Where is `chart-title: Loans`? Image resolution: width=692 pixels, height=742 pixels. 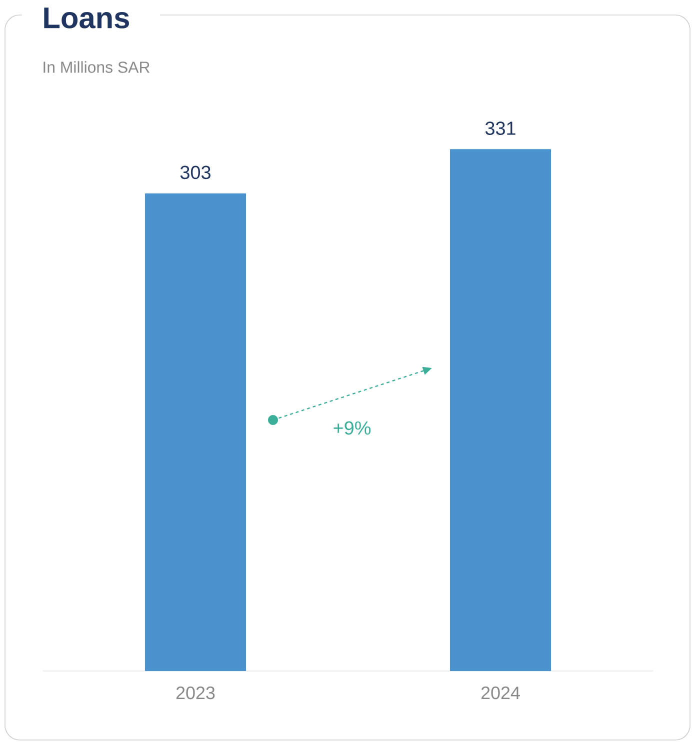 chart-title: Loans is located at coordinates (86, 18).